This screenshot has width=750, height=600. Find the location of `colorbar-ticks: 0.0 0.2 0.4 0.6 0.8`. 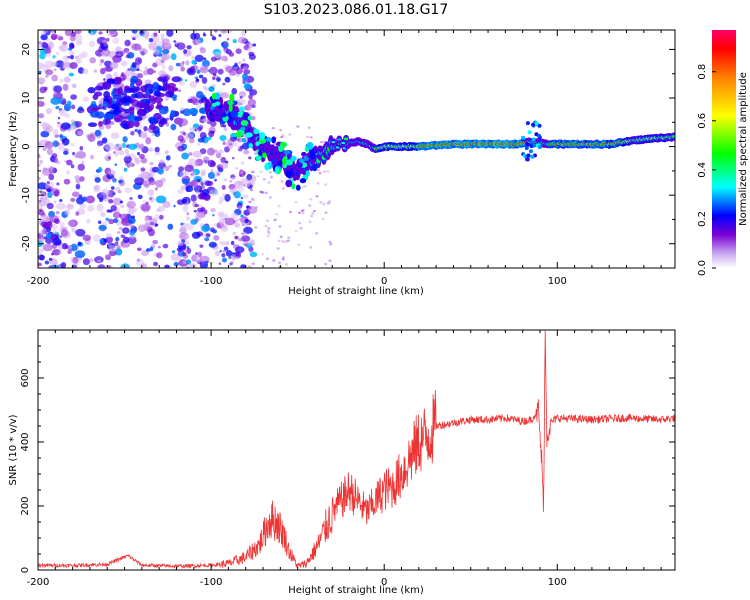

colorbar-ticks: 0.0 0.2 0.4 0.6 0.8 is located at coordinates (706, 170).